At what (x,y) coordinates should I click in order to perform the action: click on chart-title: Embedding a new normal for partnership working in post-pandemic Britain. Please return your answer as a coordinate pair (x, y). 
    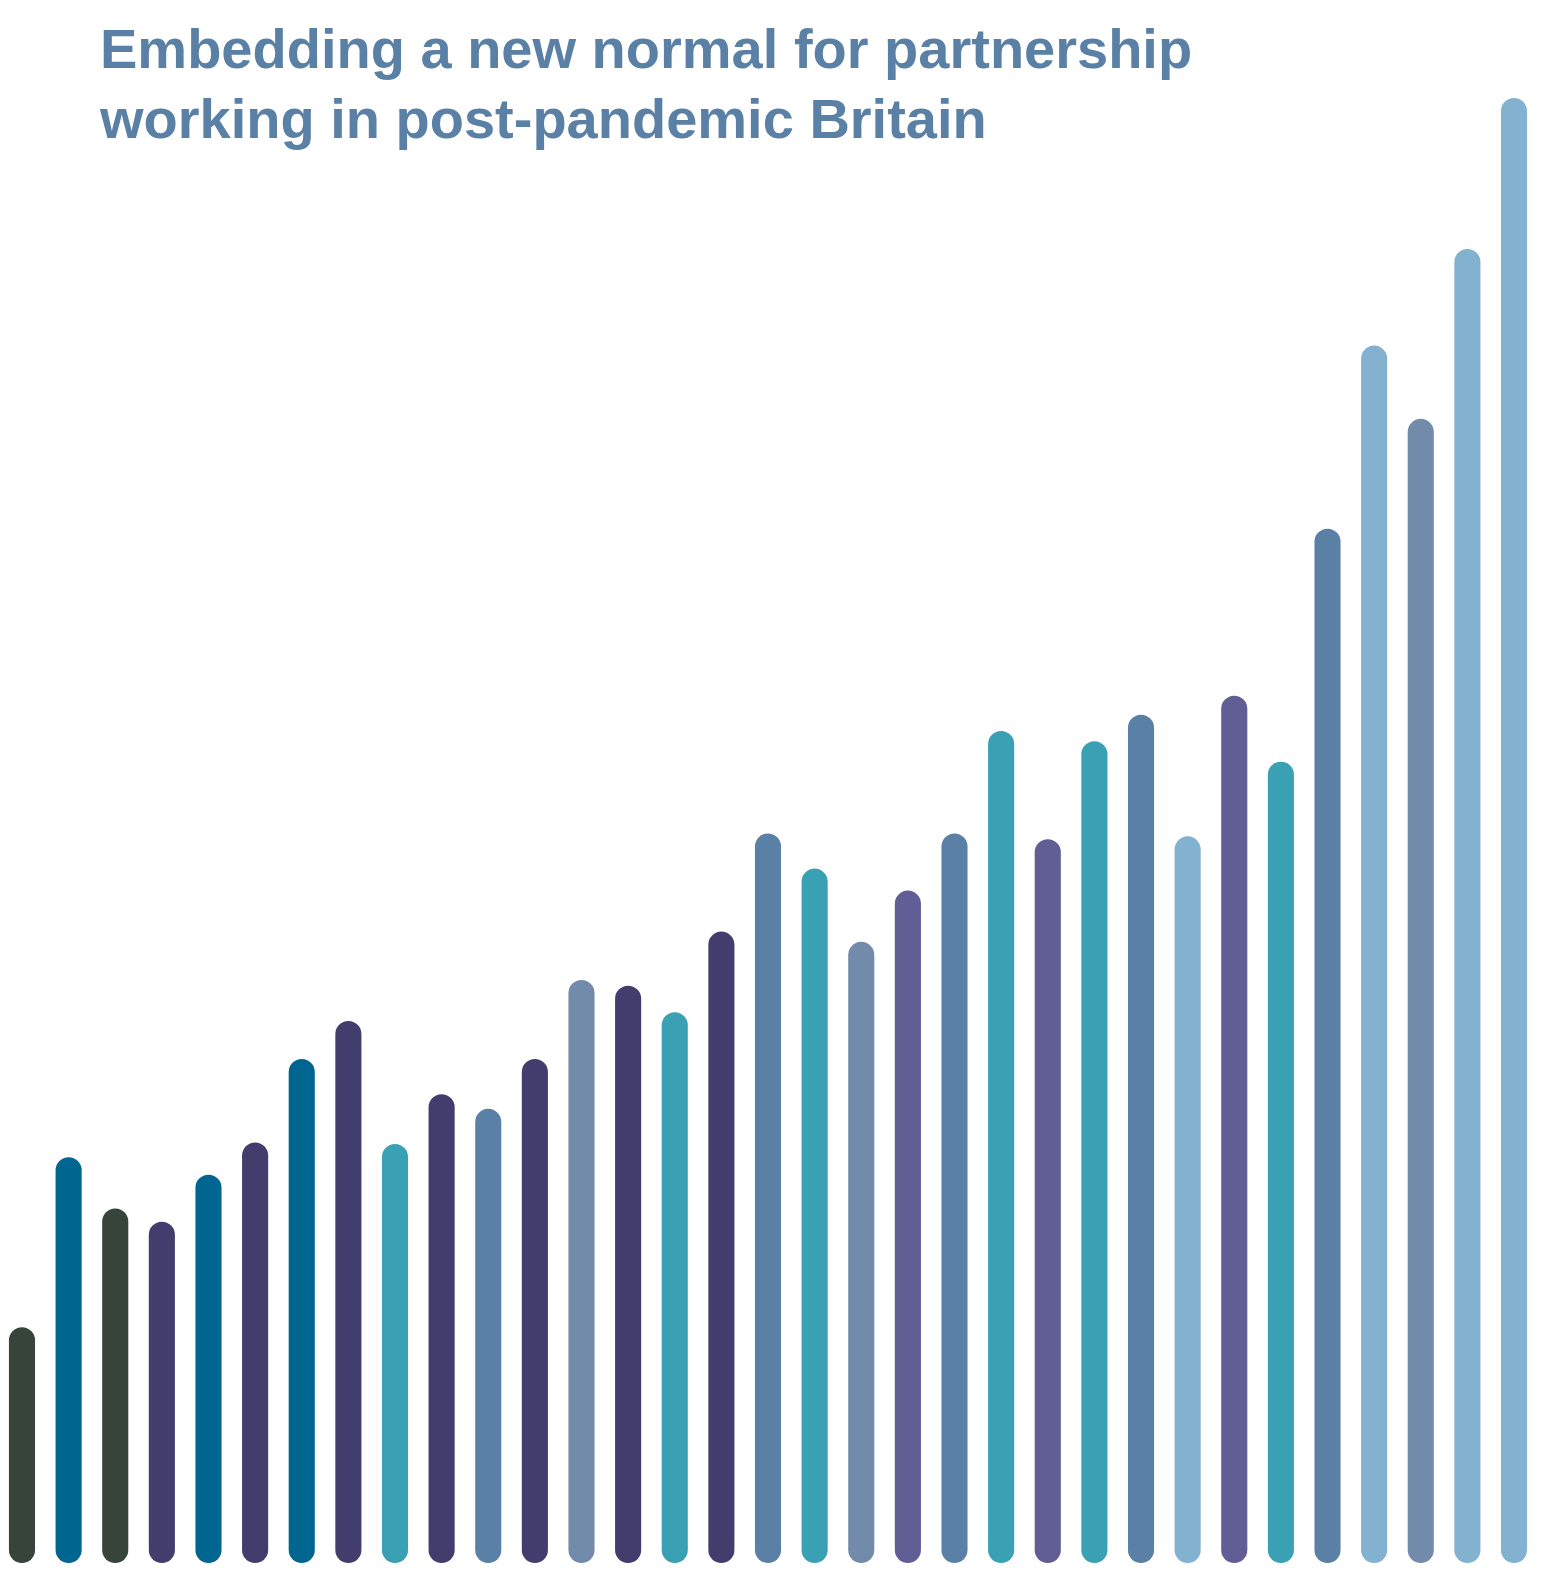
    Looking at the image, I should click on (646, 83).